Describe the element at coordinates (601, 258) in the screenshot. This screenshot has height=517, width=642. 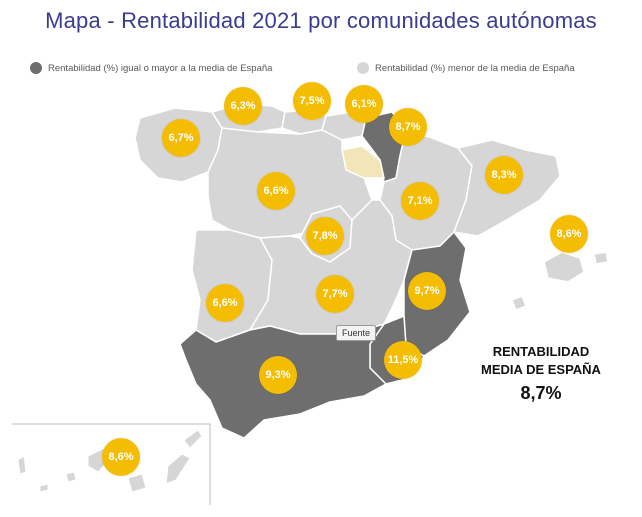
I see `region-menorca` at that location.